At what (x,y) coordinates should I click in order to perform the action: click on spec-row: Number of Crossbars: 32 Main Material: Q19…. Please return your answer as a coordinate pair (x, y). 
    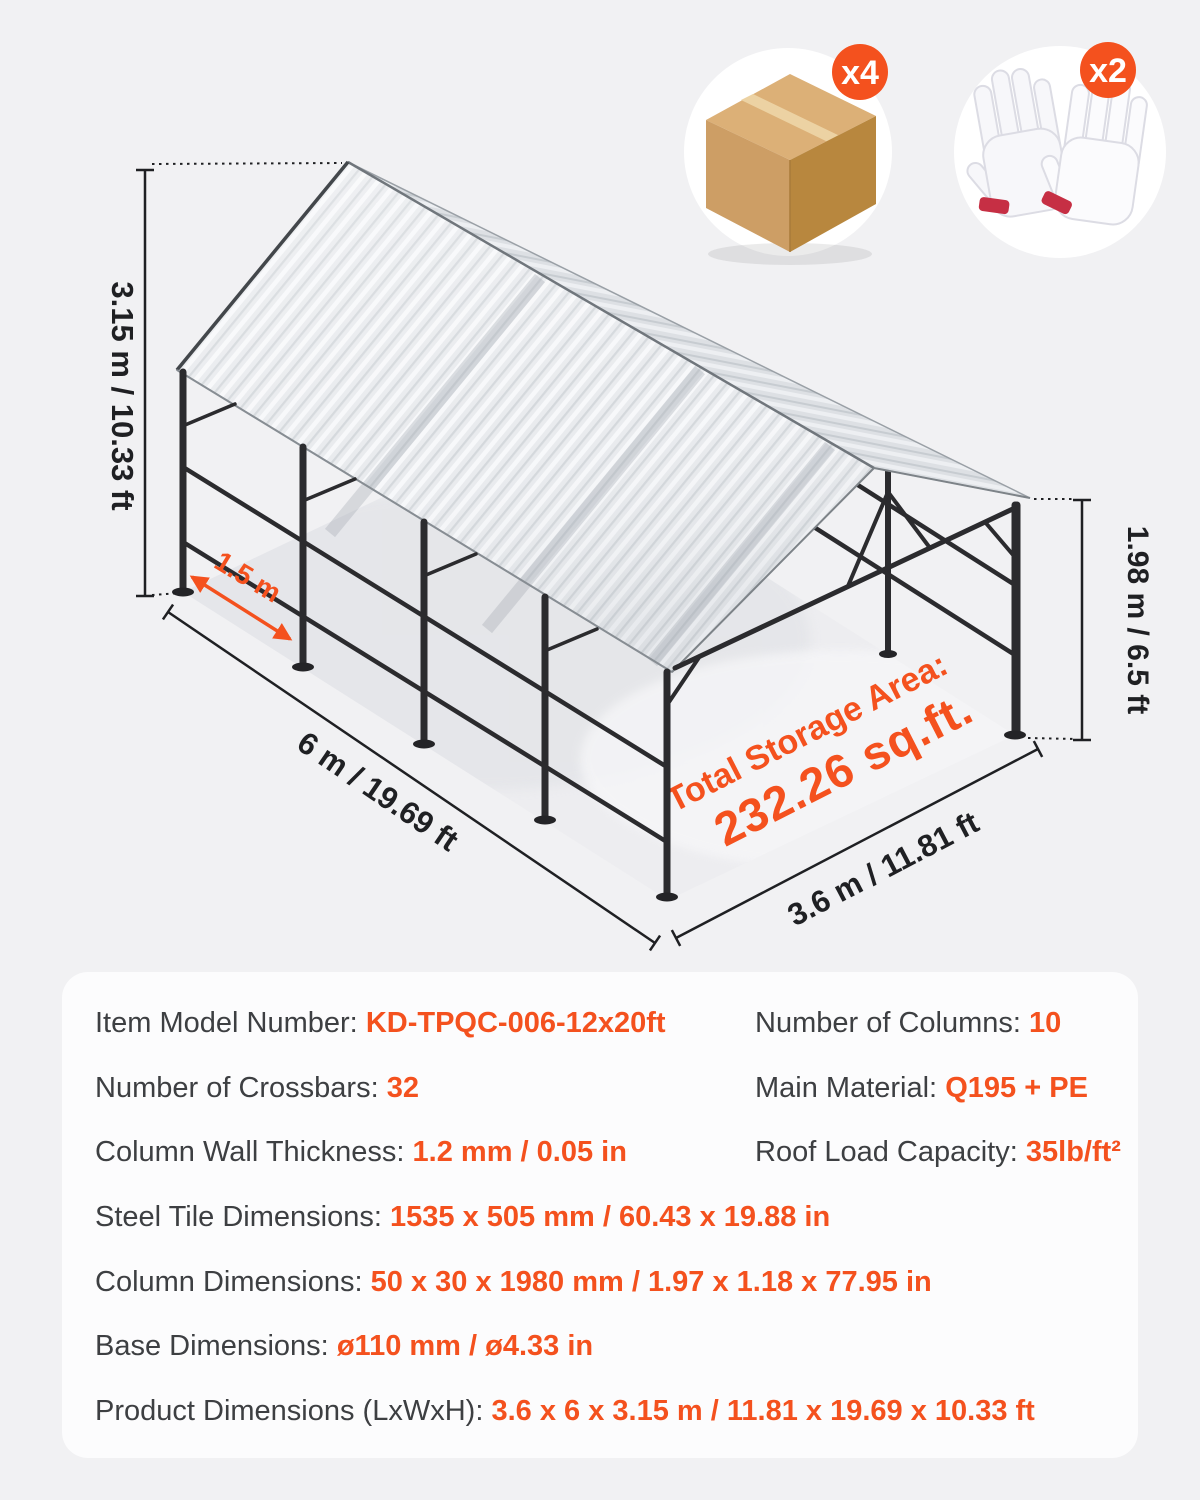
    Looking at the image, I should click on (601, 1088).